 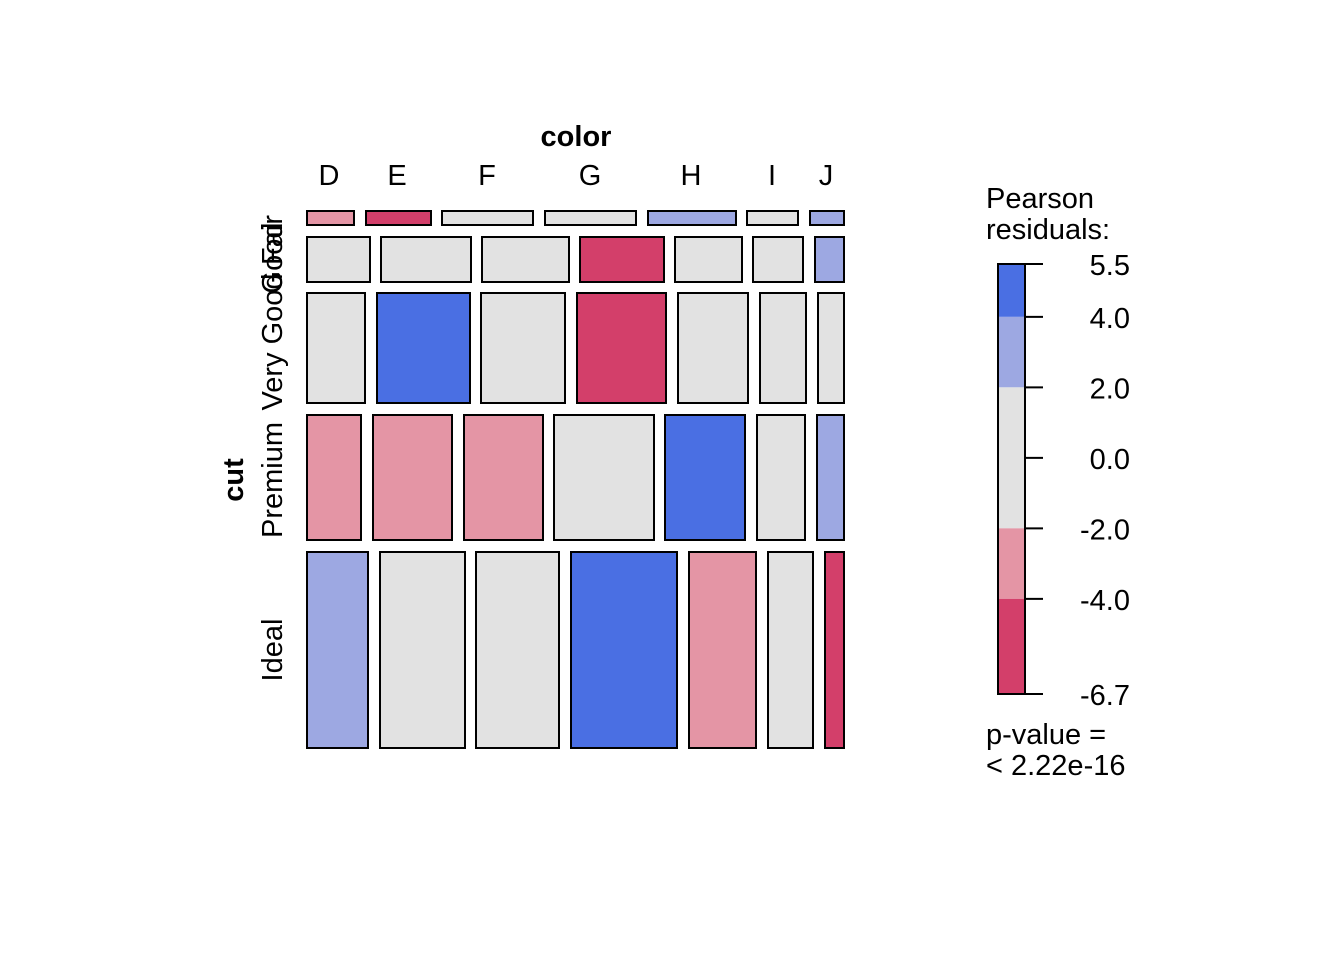 I want to click on tile-premium-i, so click(x=781, y=477).